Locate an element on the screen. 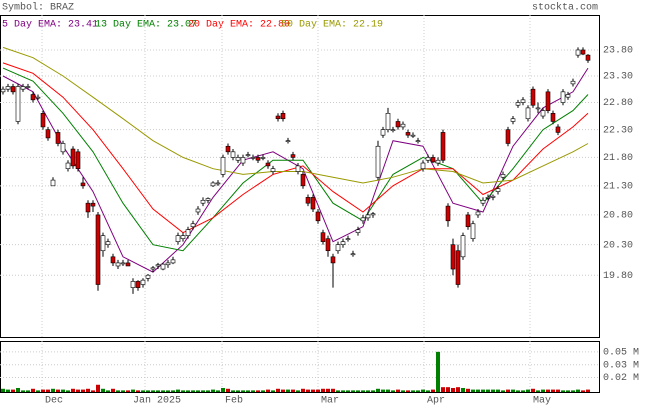 This screenshot has width=655, height=406. chart-title: Symbol: BRAZ is located at coordinates (38, 8).